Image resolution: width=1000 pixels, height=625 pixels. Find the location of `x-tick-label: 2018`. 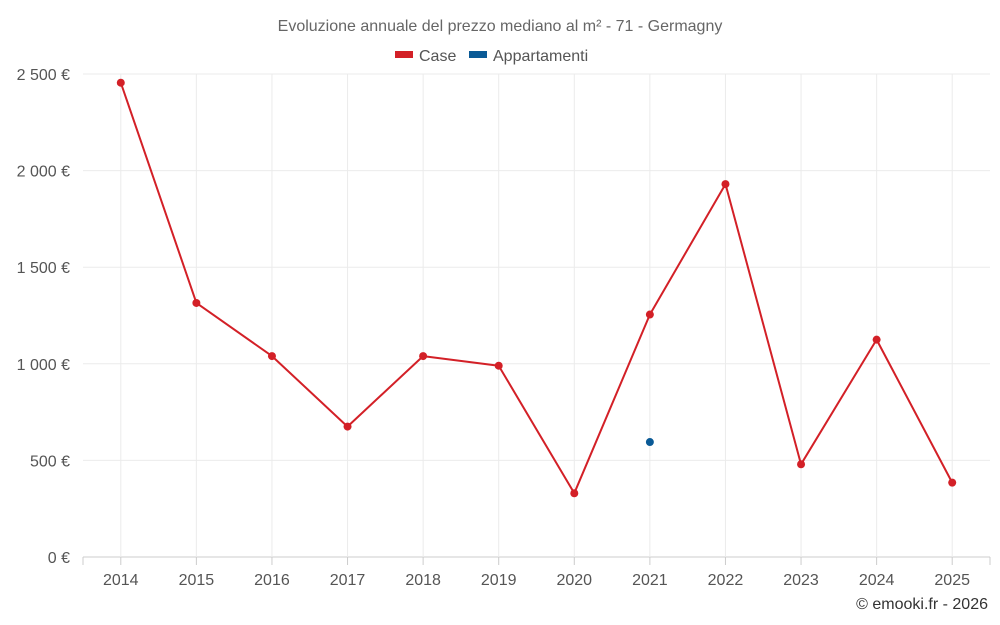

x-tick-label: 2018 is located at coordinates (423, 580).